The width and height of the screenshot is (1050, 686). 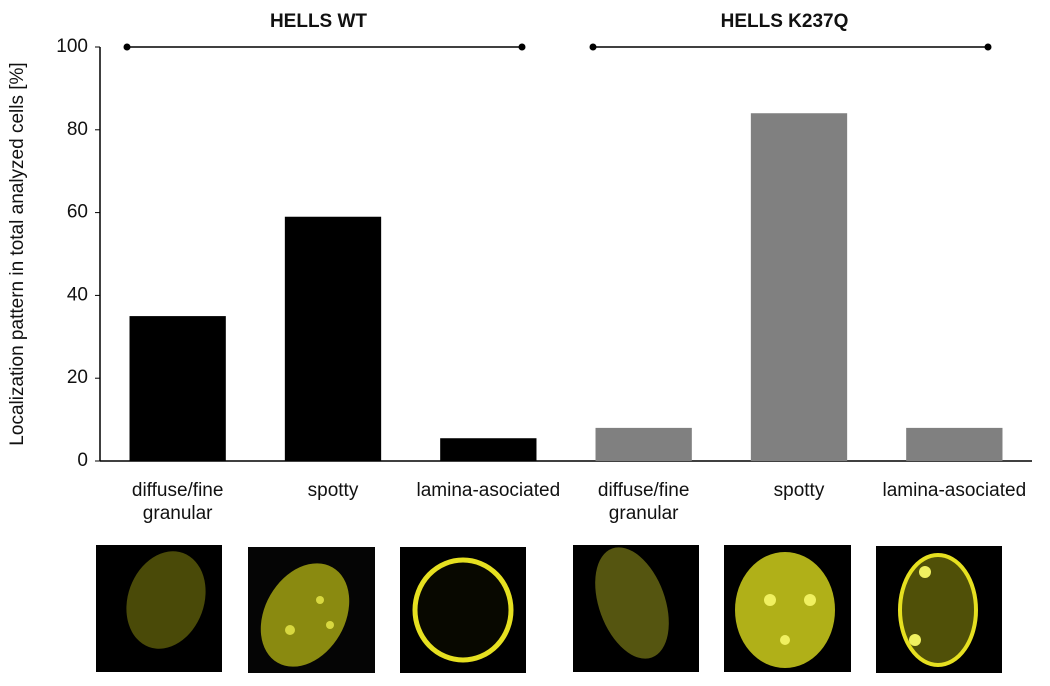 What do you see at coordinates (318, 21) in the screenshot?
I see `legend-label: HELLS WT` at bounding box center [318, 21].